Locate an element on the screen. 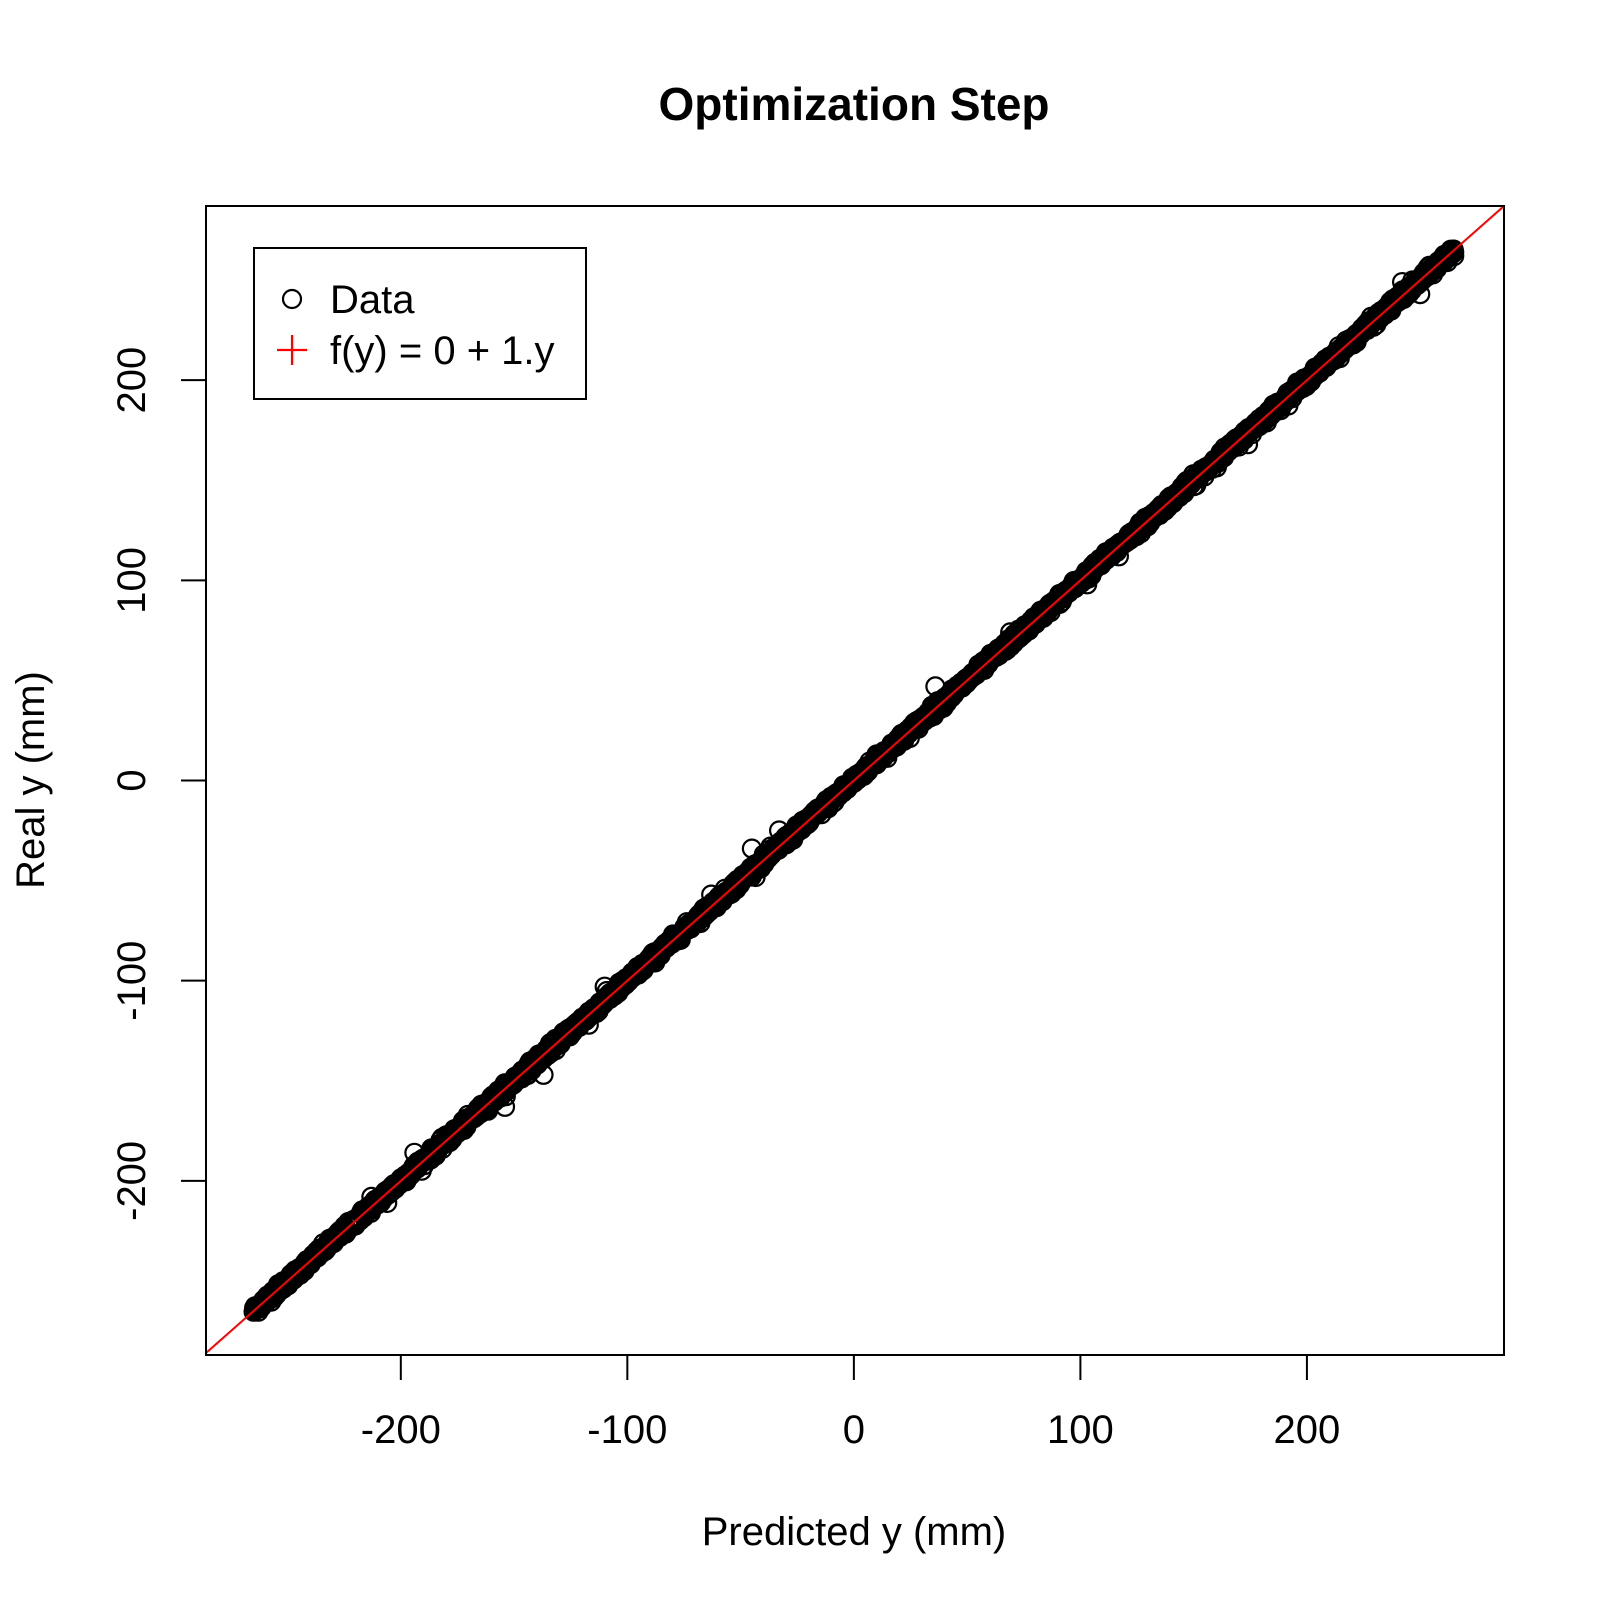 The height and width of the screenshot is (1600, 1600). legend-data-label: Data is located at coordinates (372, 300).